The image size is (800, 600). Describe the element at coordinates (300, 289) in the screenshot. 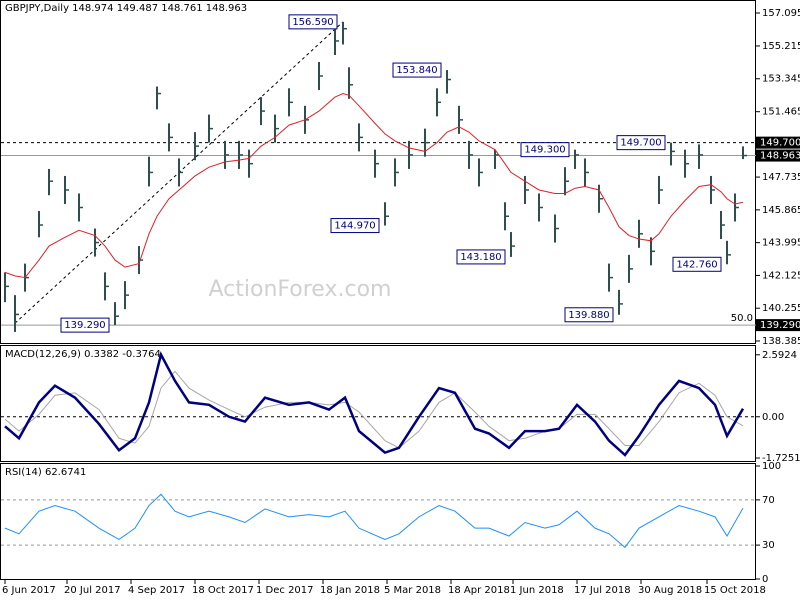

I see `watermark: ActionForex.com` at that location.